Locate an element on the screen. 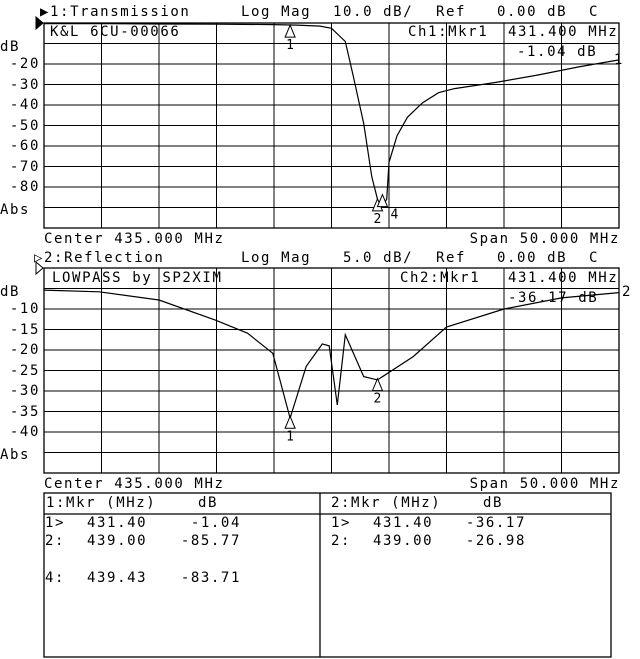  ch1-ylabel: dB is located at coordinates (10, 47).